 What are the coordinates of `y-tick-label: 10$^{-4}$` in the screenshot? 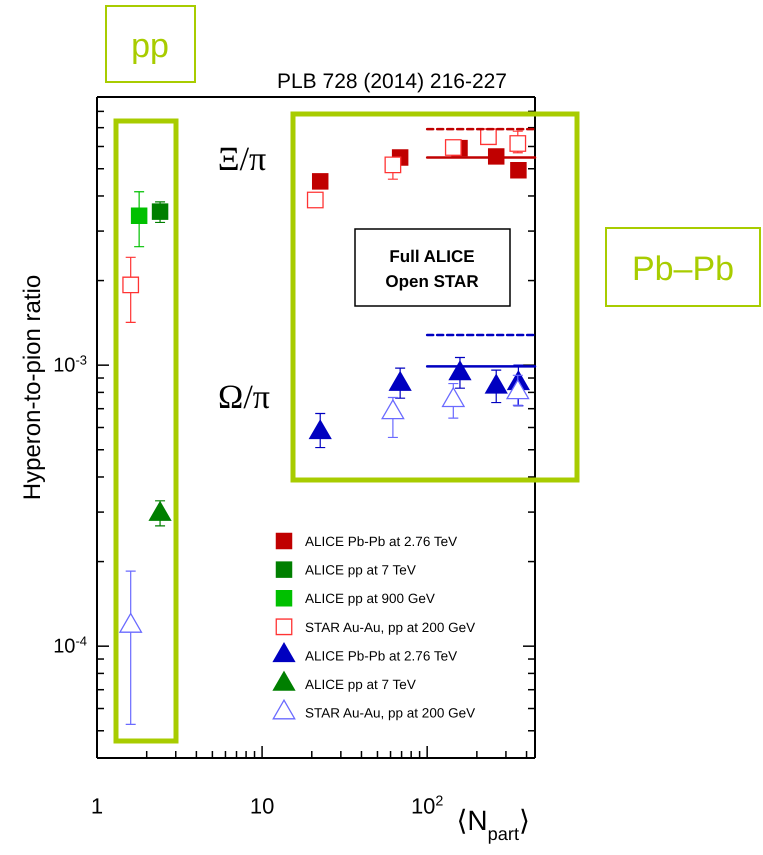 It's located at (70, 645).